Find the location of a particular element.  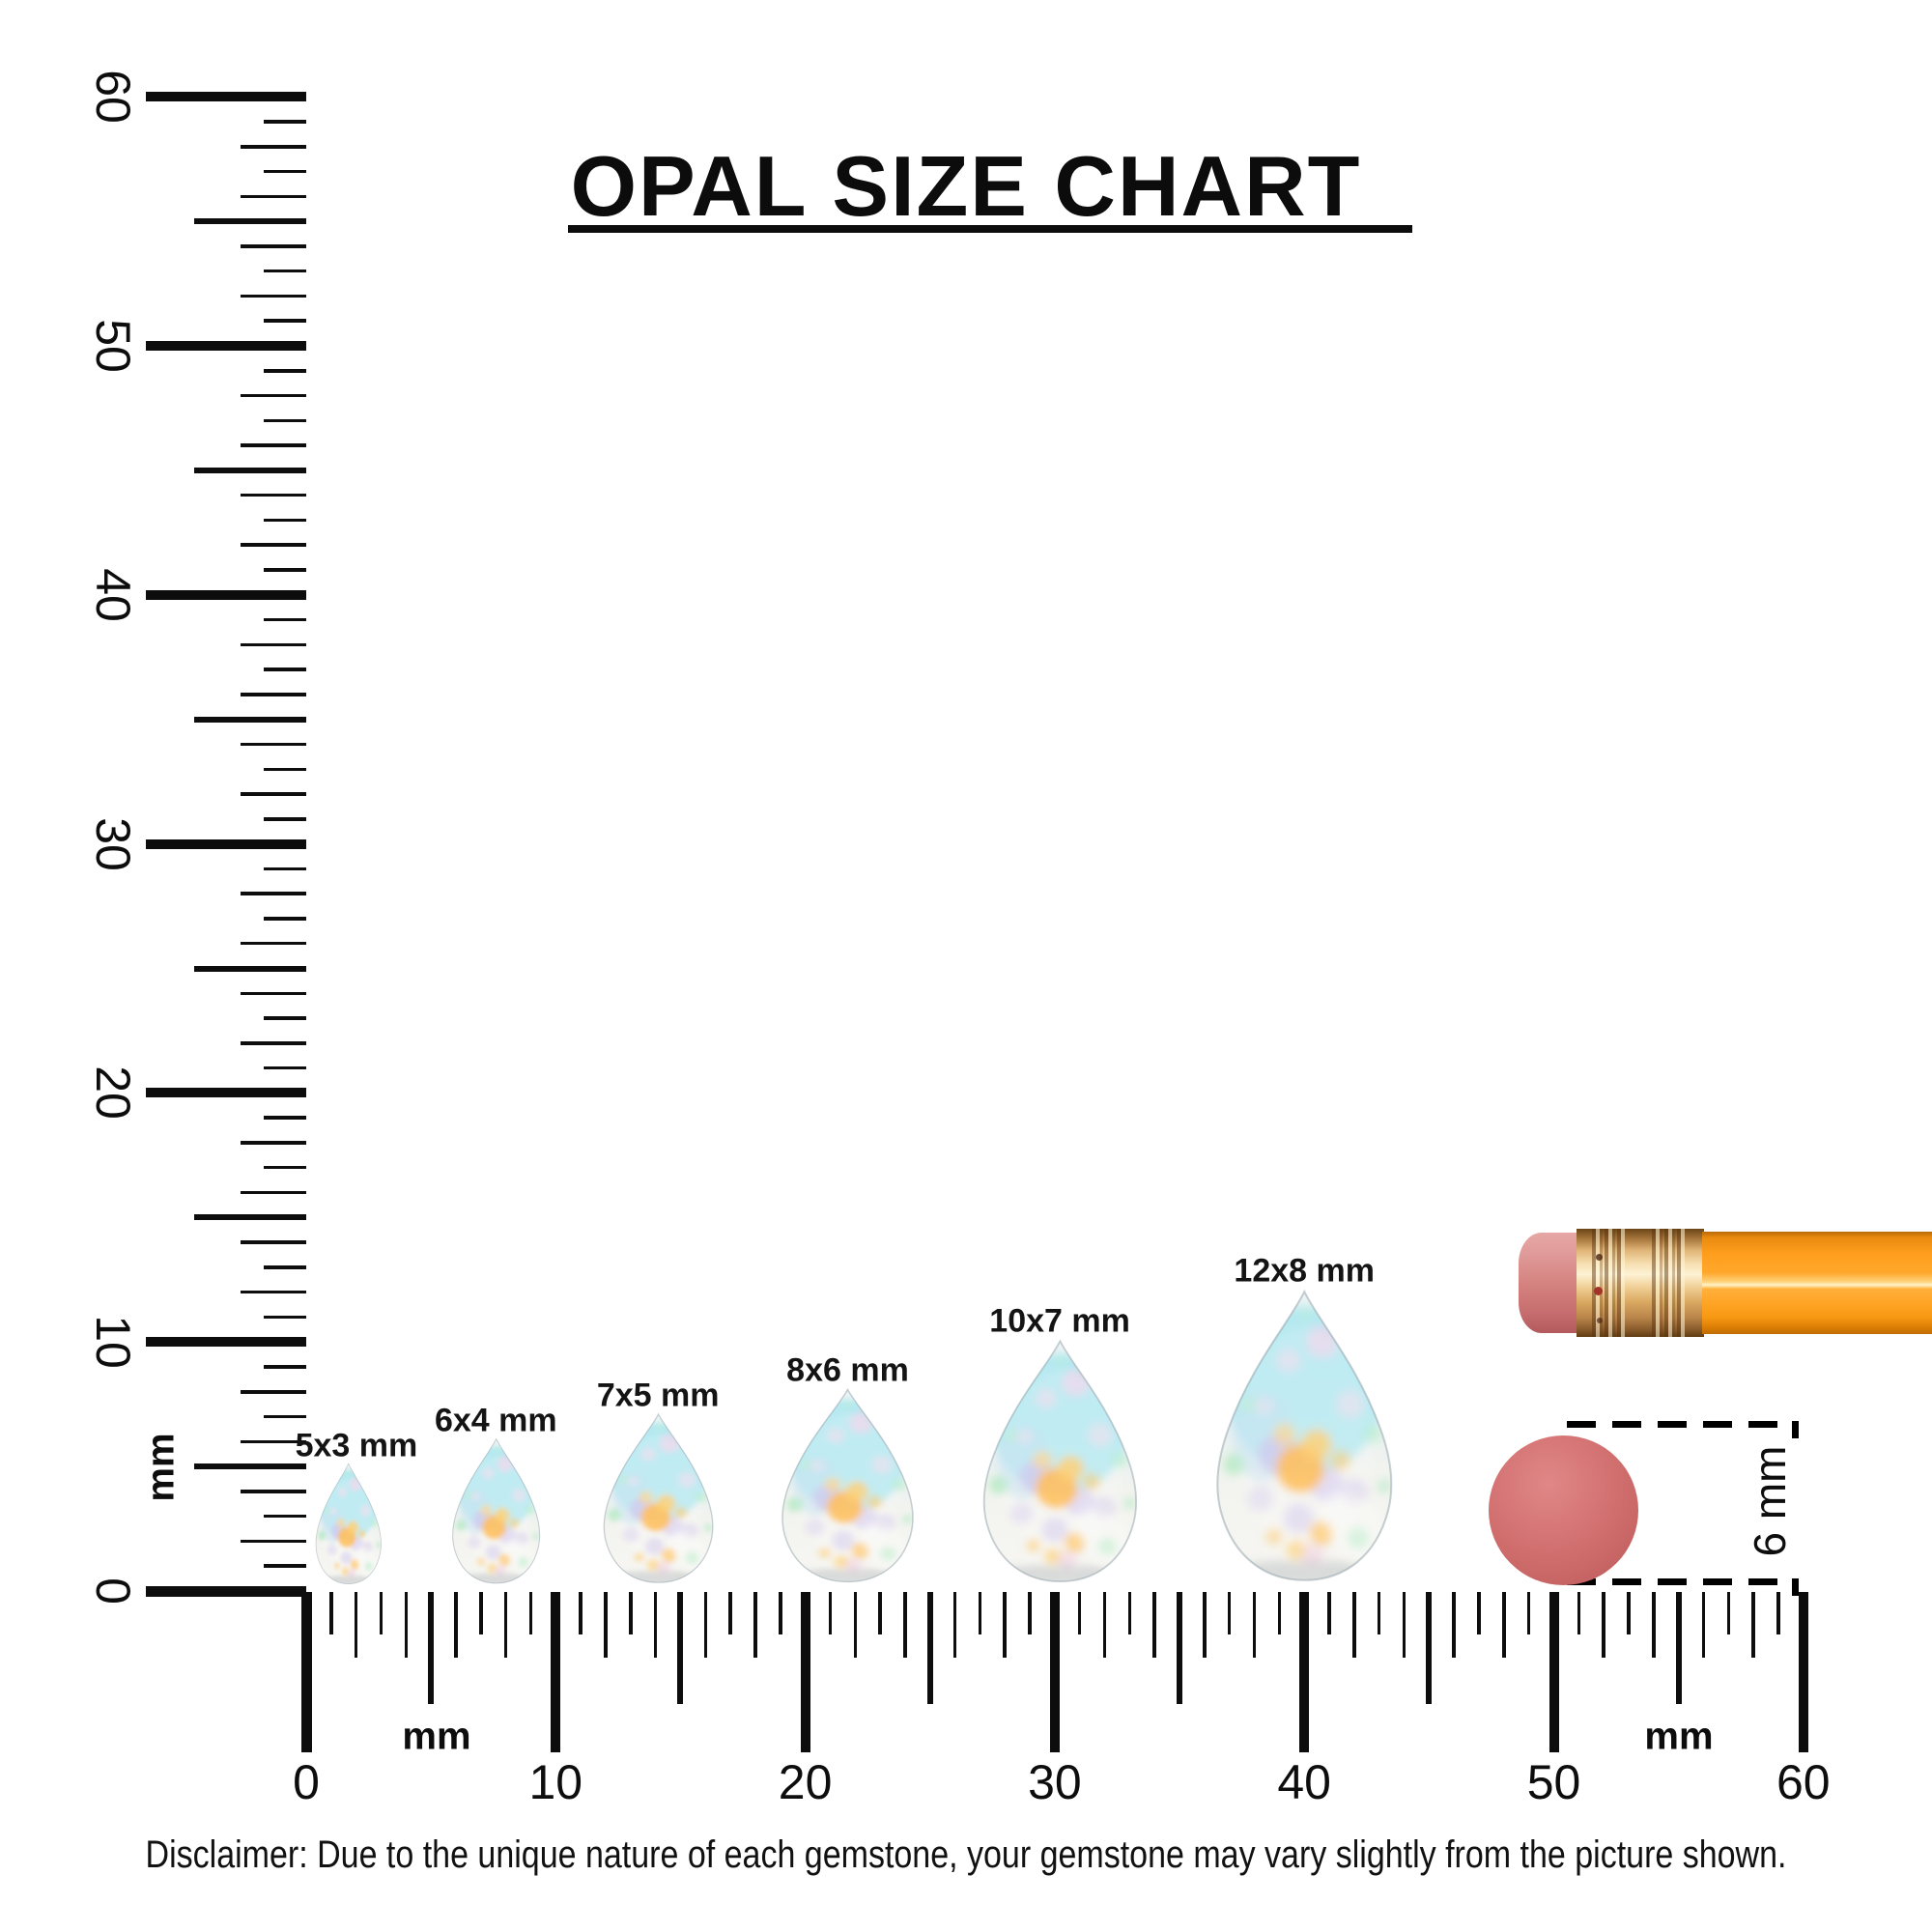

vertical-ruler-unit-label: mm is located at coordinates (161, 1467).